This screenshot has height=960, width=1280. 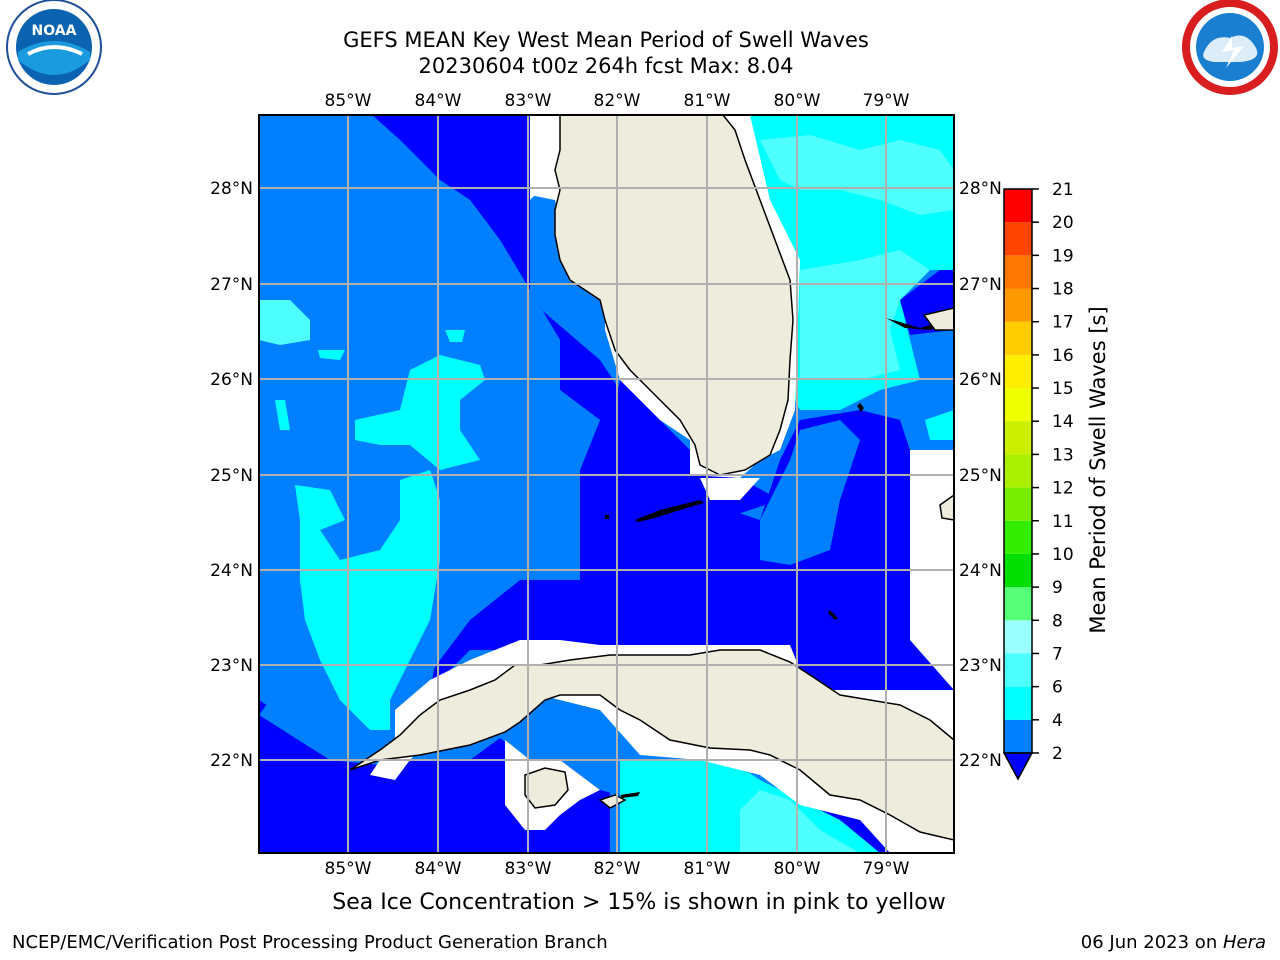 I want to click on nws-logo, so click(x=1230, y=47).